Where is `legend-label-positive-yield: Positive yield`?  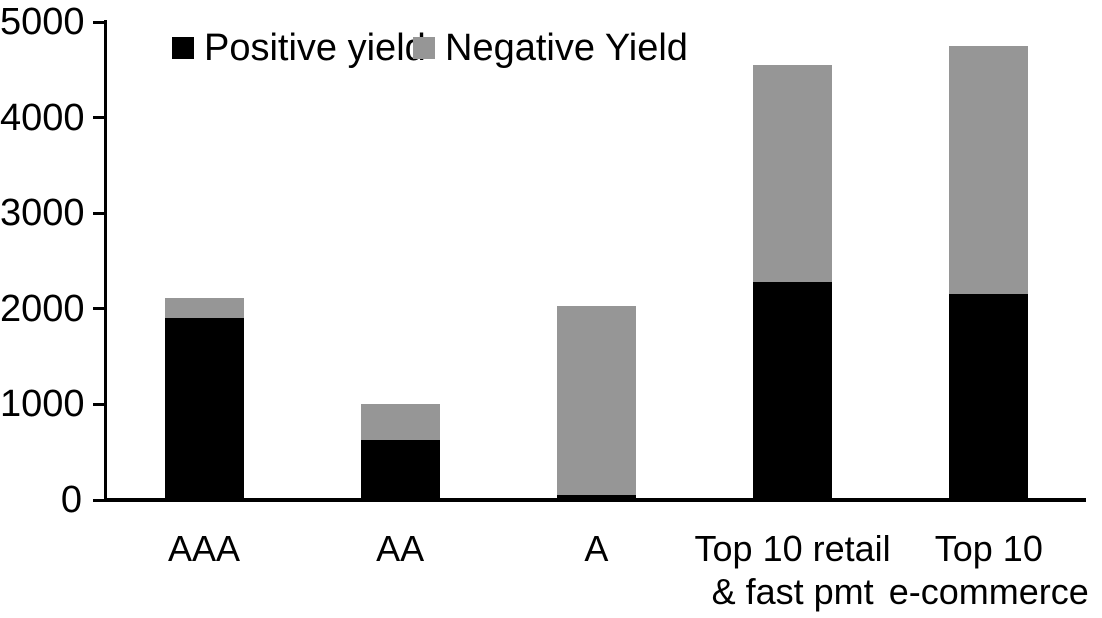 legend-label-positive-yield: Positive yield is located at coordinates (315, 48).